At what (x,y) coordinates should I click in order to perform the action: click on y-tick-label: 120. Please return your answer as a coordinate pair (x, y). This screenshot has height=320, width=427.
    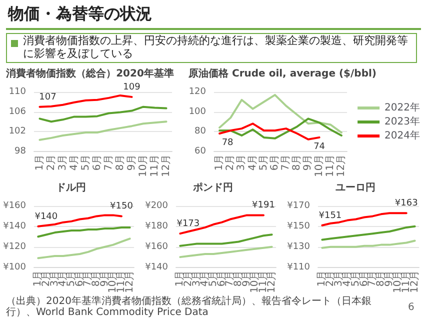
    Looking at the image, I should click on (197, 92).